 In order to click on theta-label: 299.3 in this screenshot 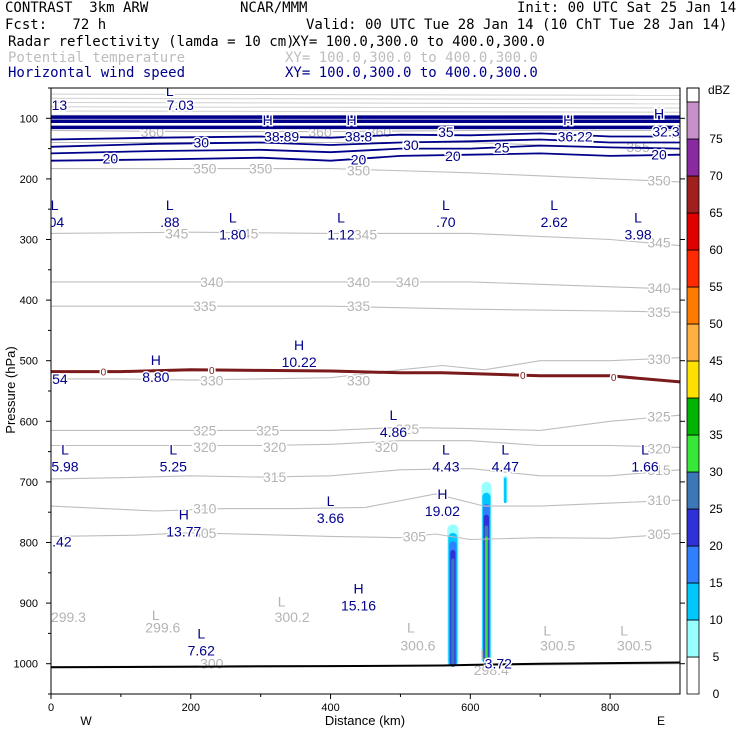, I will do `click(68, 617)`.